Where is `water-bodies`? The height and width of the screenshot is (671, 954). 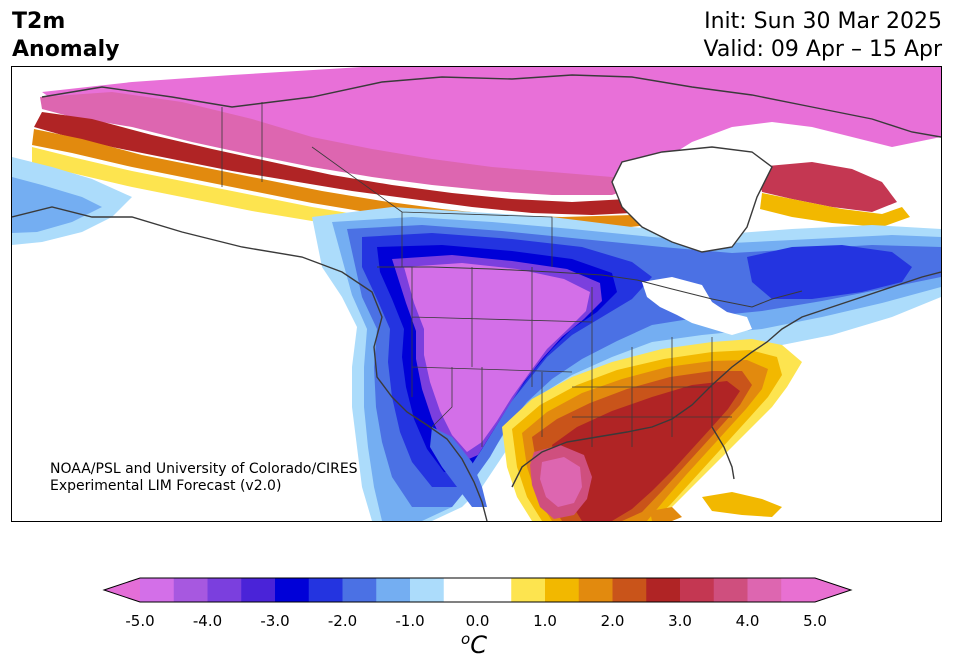 water-bodies is located at coordinates (692, 241).